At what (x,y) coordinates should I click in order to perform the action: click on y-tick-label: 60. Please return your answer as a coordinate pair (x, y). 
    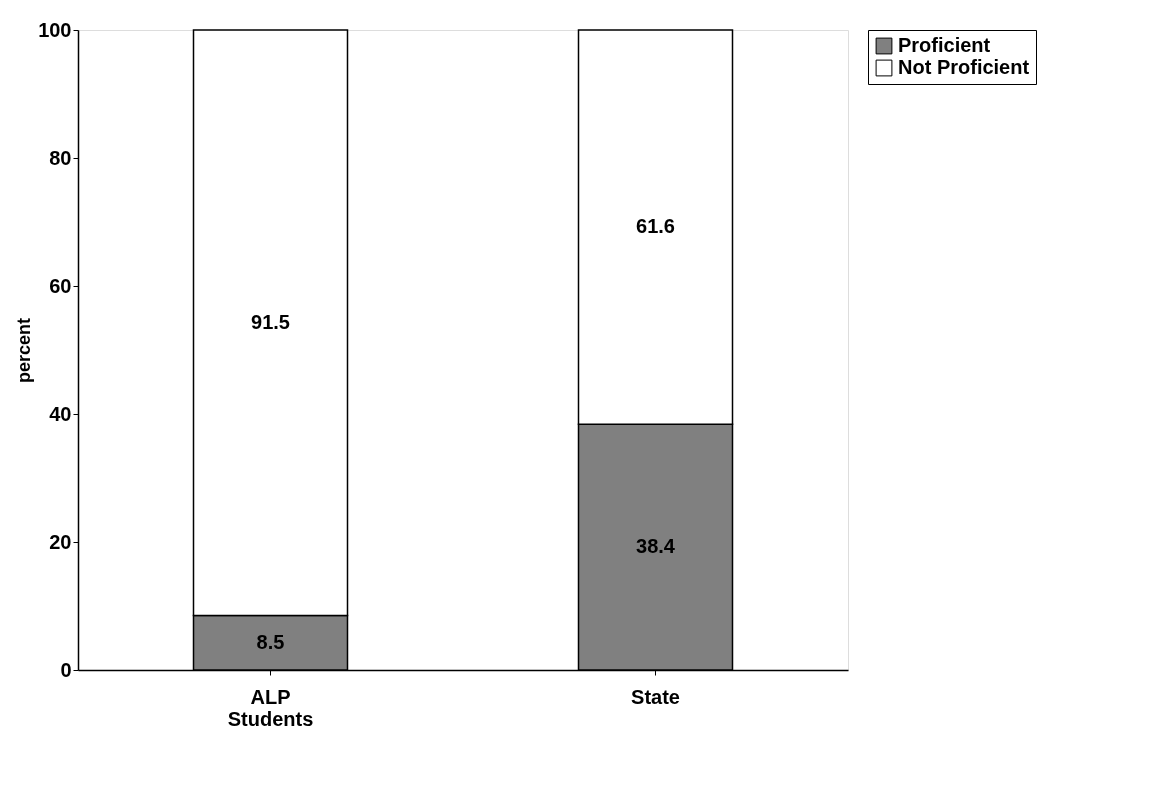
    Looking at the image, I should click on (60, 285).